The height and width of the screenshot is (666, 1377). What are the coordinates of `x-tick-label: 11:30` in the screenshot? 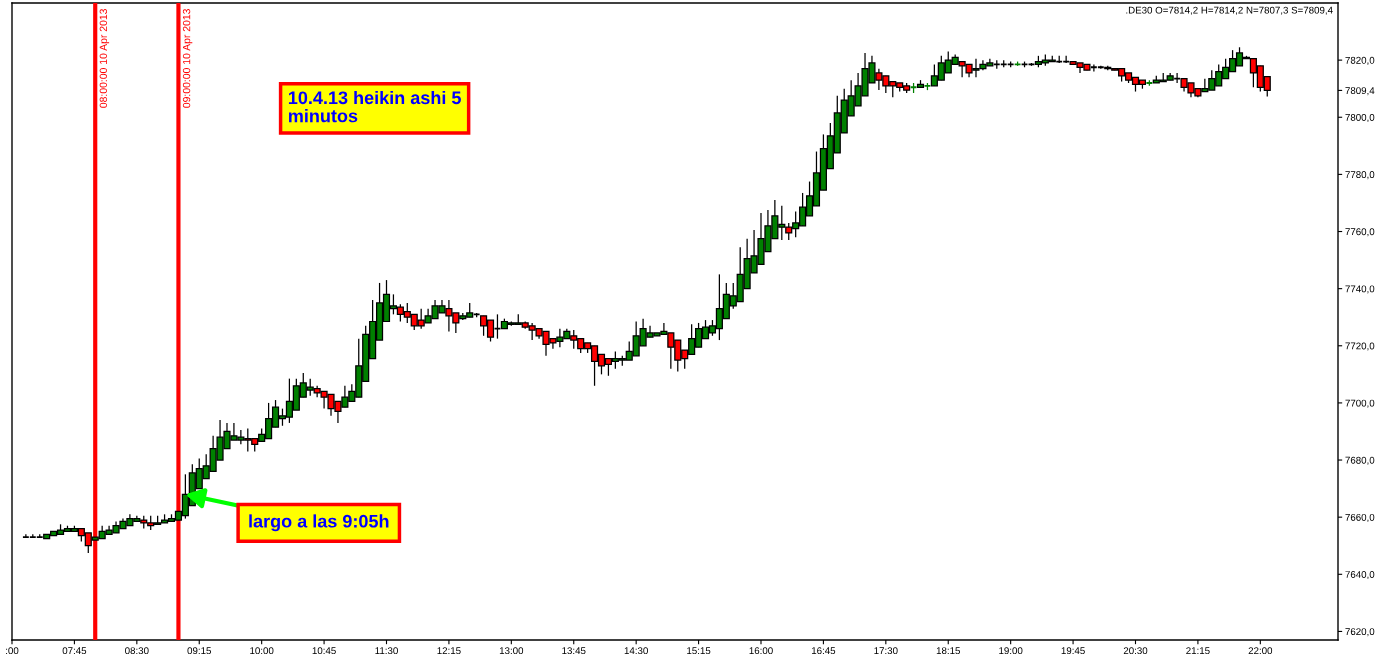 It's located at (386, 651).